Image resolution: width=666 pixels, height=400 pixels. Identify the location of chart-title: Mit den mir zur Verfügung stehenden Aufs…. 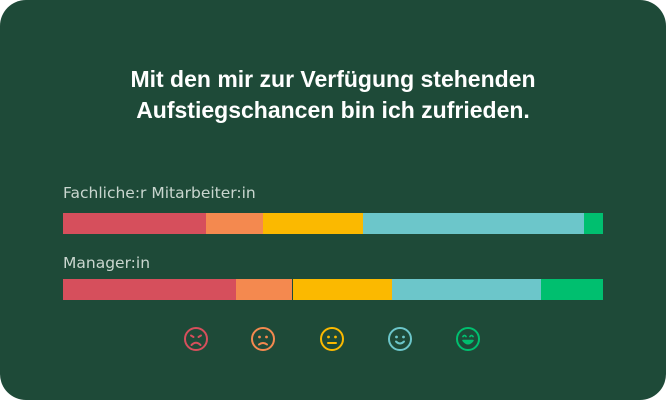
(333, 95).